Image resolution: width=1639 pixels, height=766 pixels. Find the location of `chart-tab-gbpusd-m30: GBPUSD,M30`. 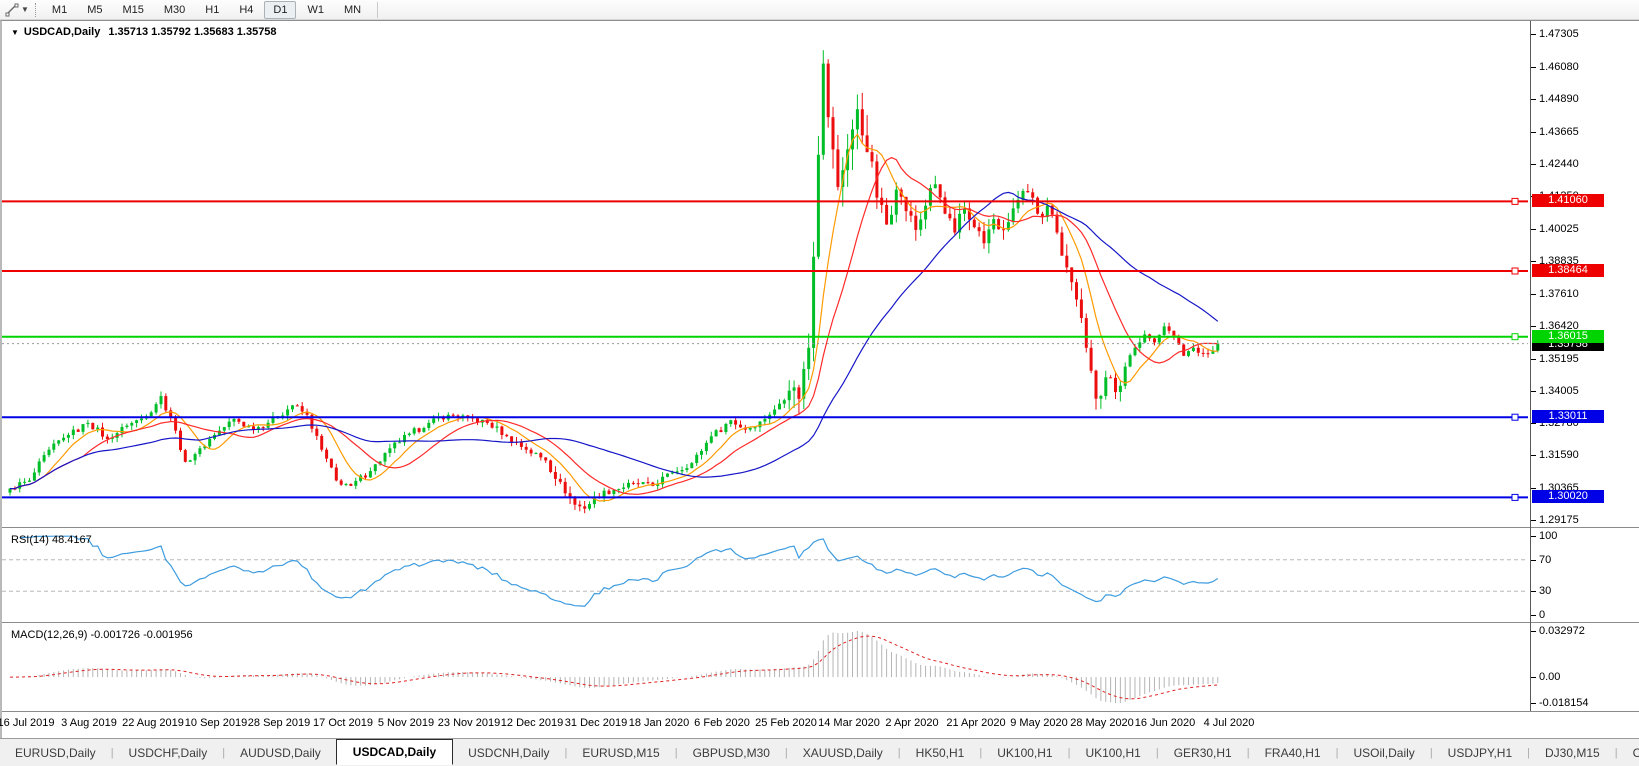

chart-tab-gbpusd-m30: GBPUSD,M30 is located at coordinates (731, 752).